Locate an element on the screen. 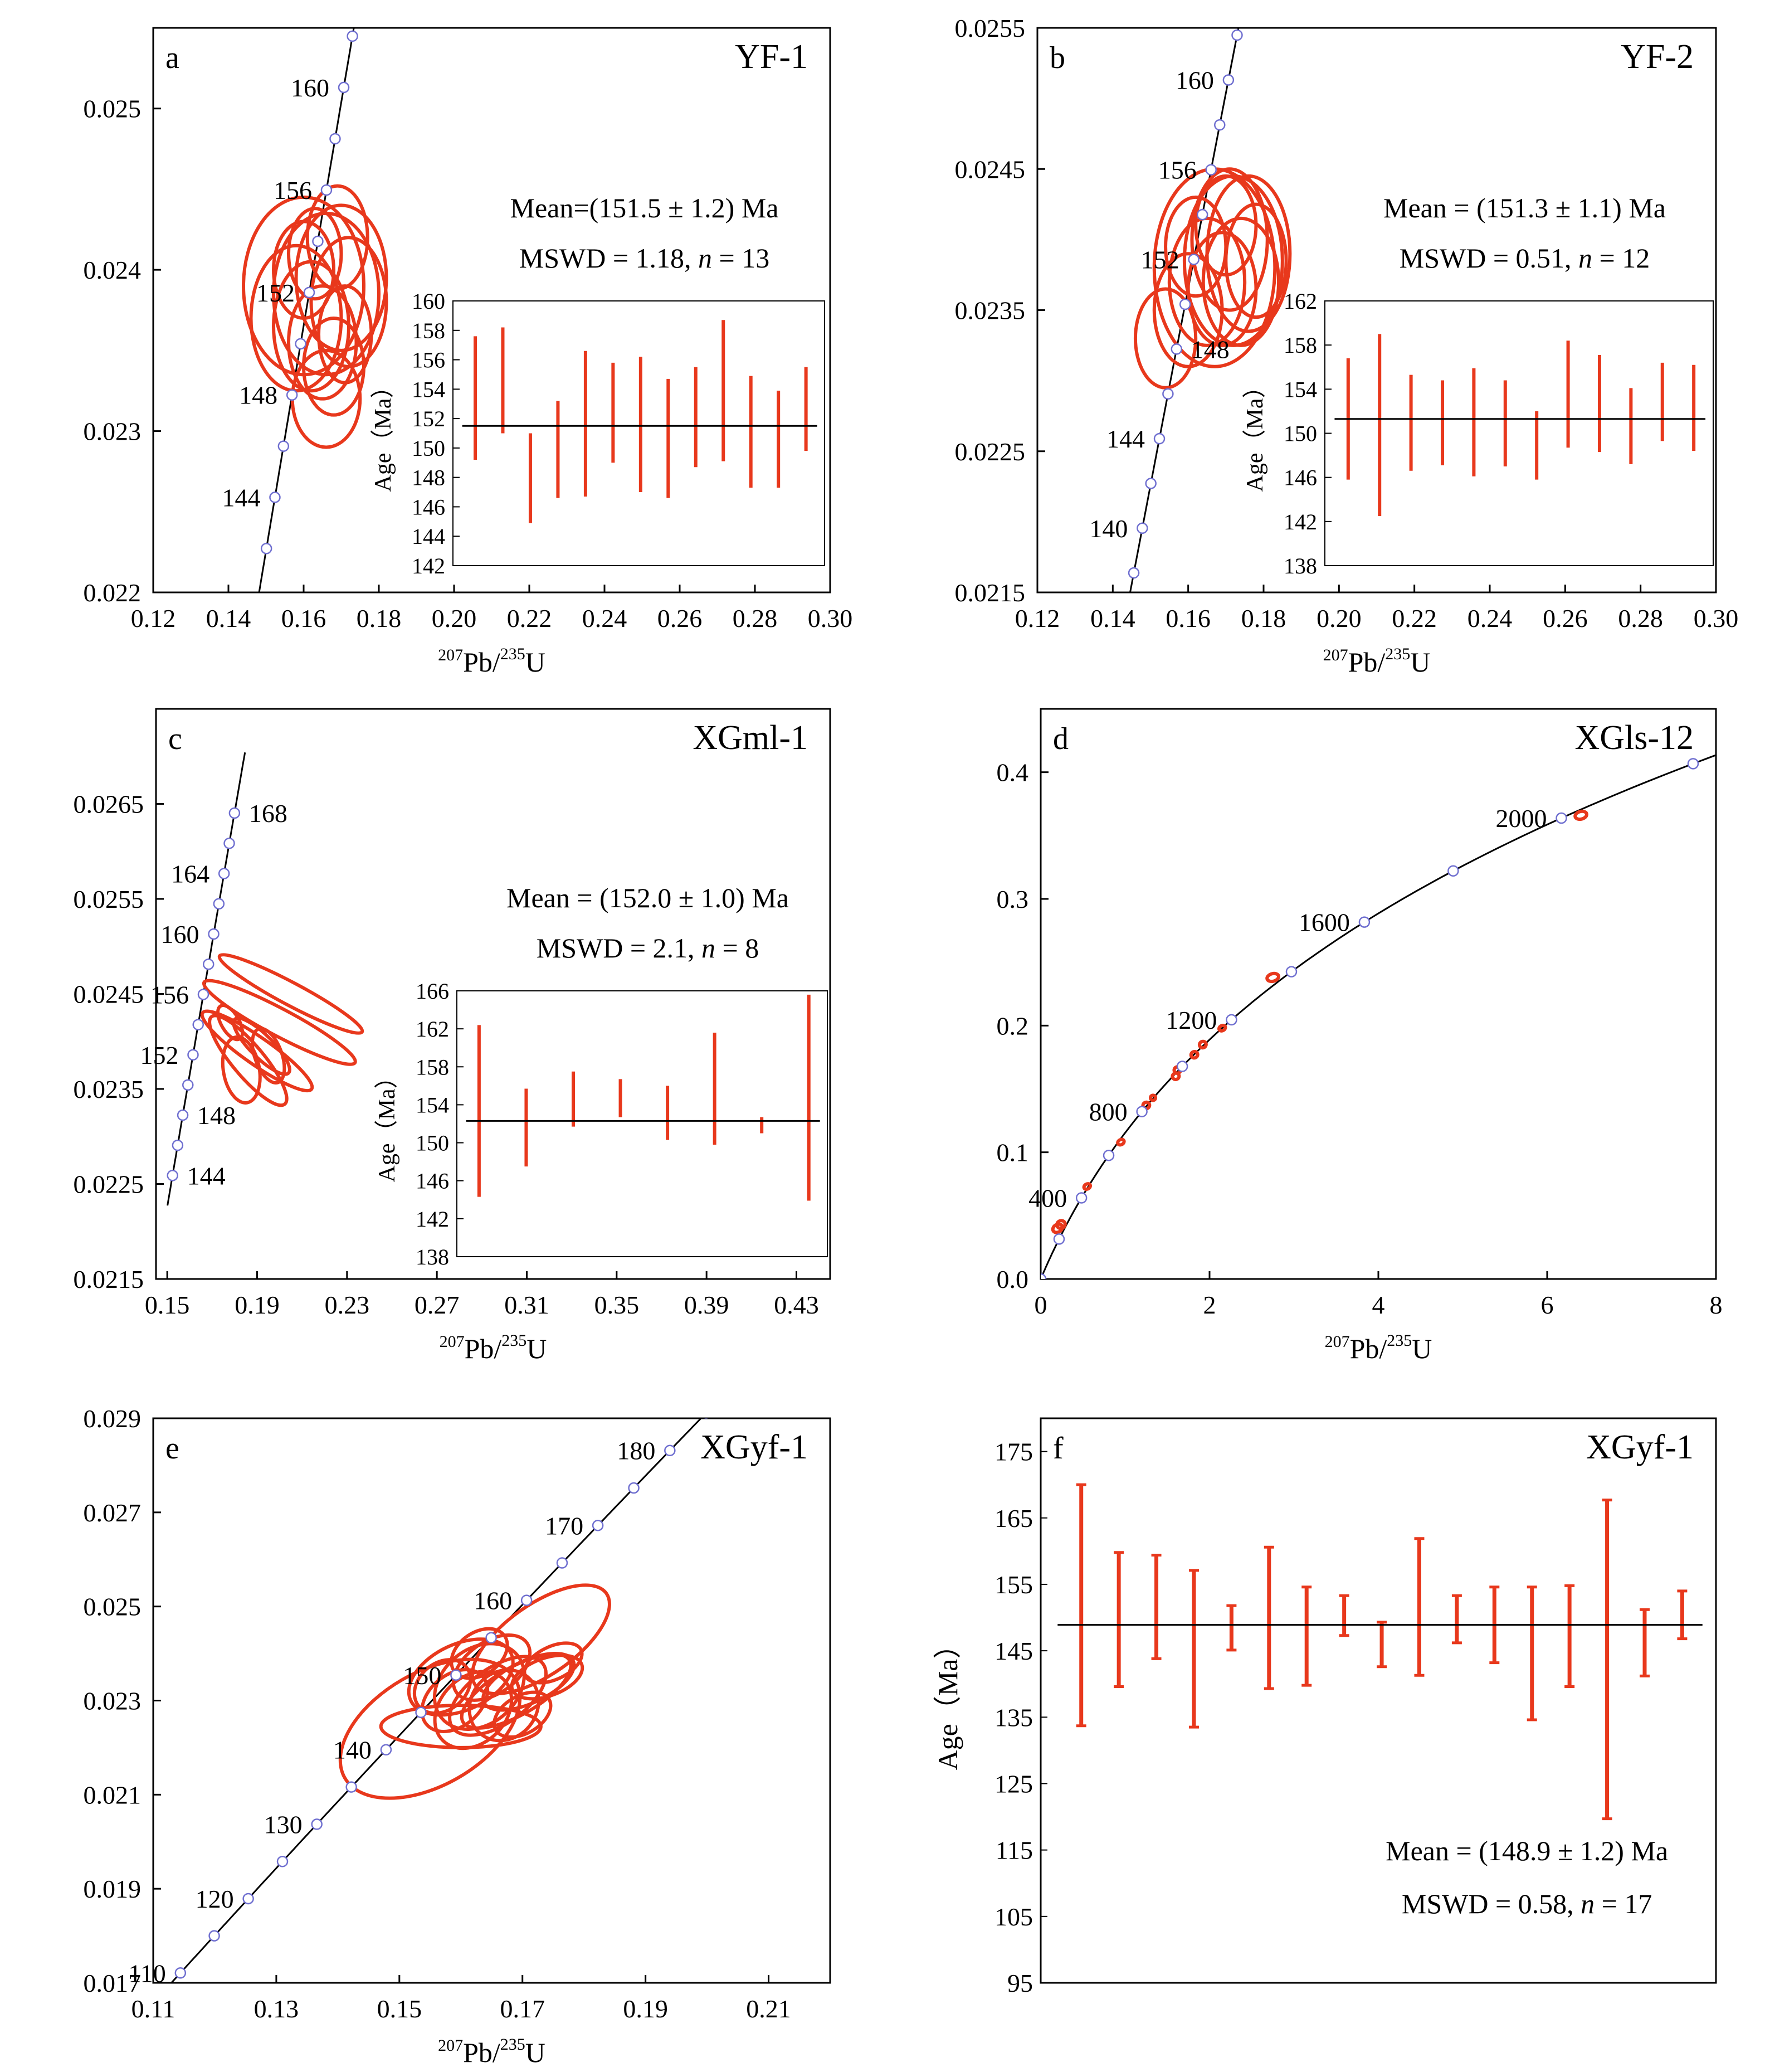  y-tick-label: 0.029 is located at coordinates (113, 1419).